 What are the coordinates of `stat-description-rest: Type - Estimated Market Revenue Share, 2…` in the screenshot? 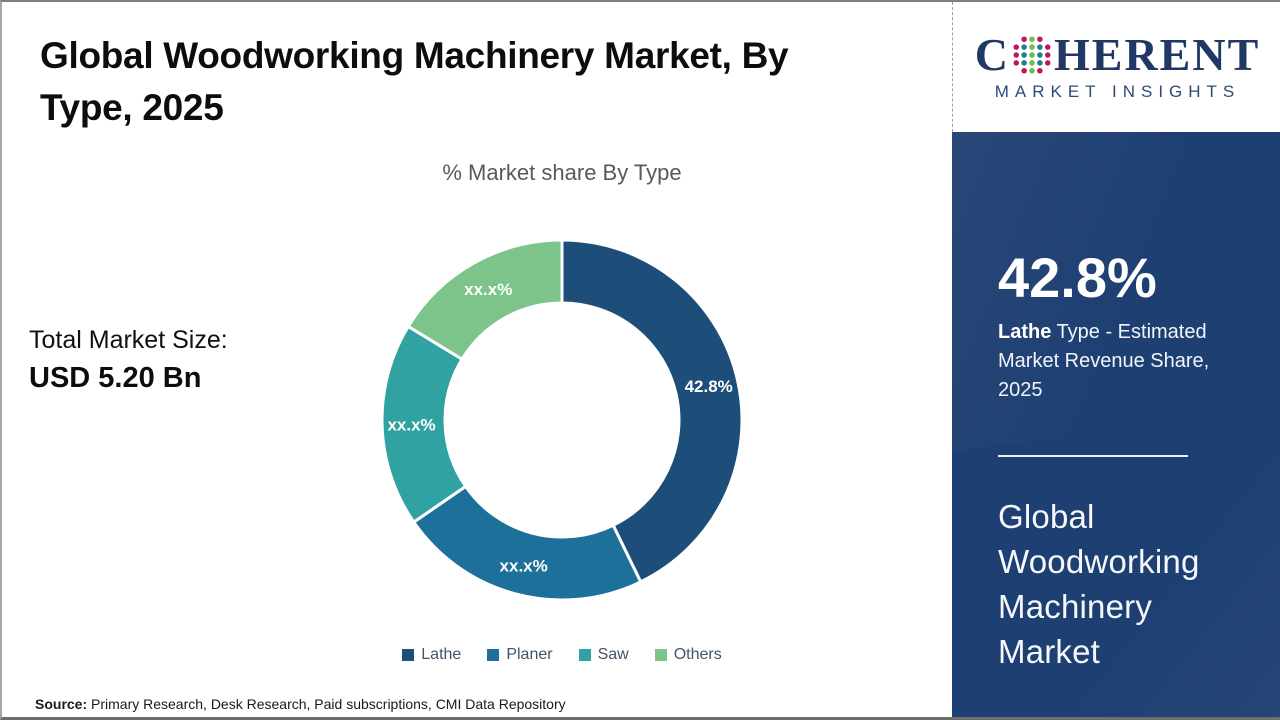 It's located at (1104, 361).